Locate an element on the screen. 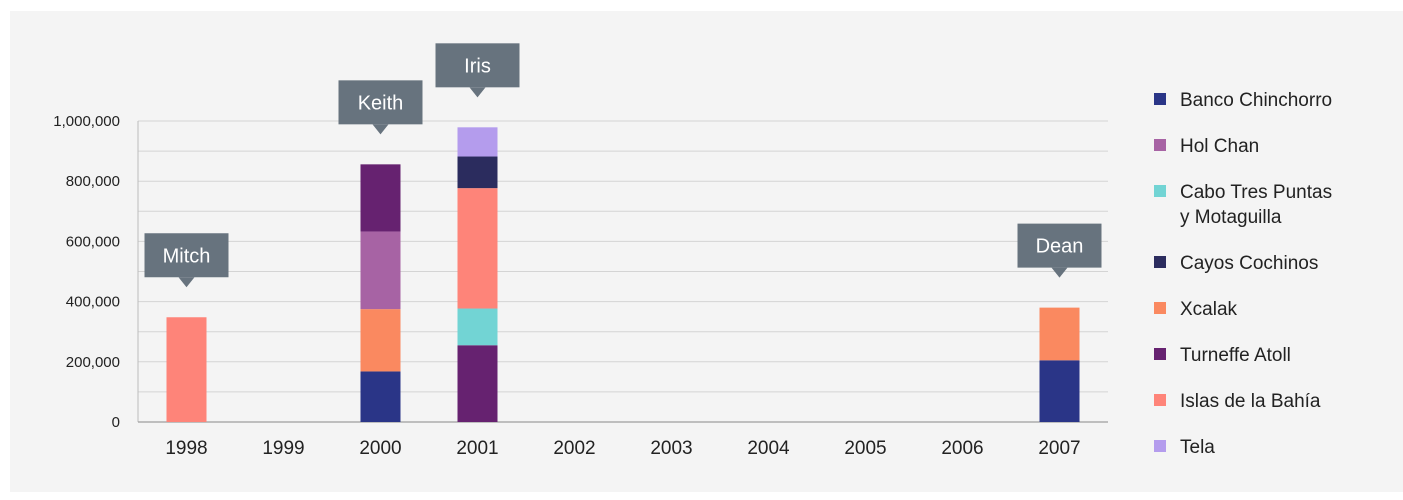 The height and width of the screenshot is (500, 1403). legend-label-line: Cayos Cochinos is located at coordinates (1249, 263).